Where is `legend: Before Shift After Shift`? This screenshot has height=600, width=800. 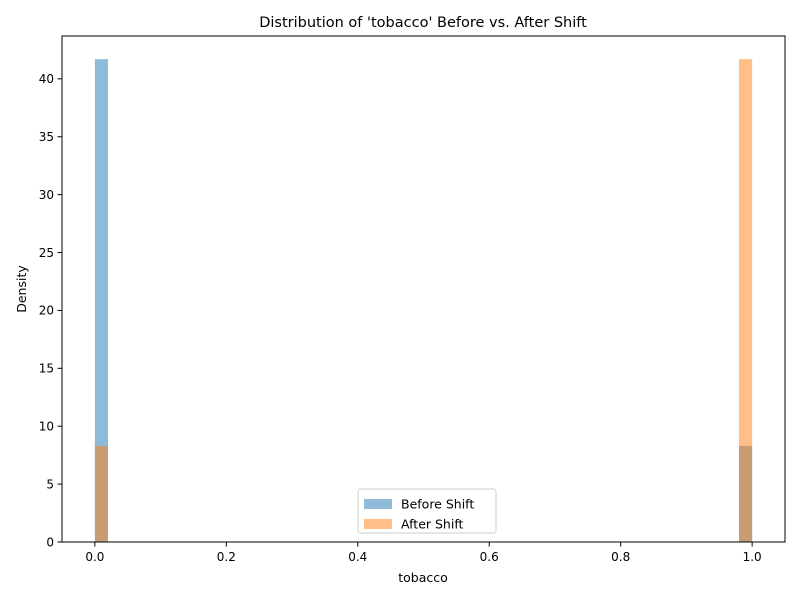 legend: Before Shift After Shift is located at coordinates (427, 511).